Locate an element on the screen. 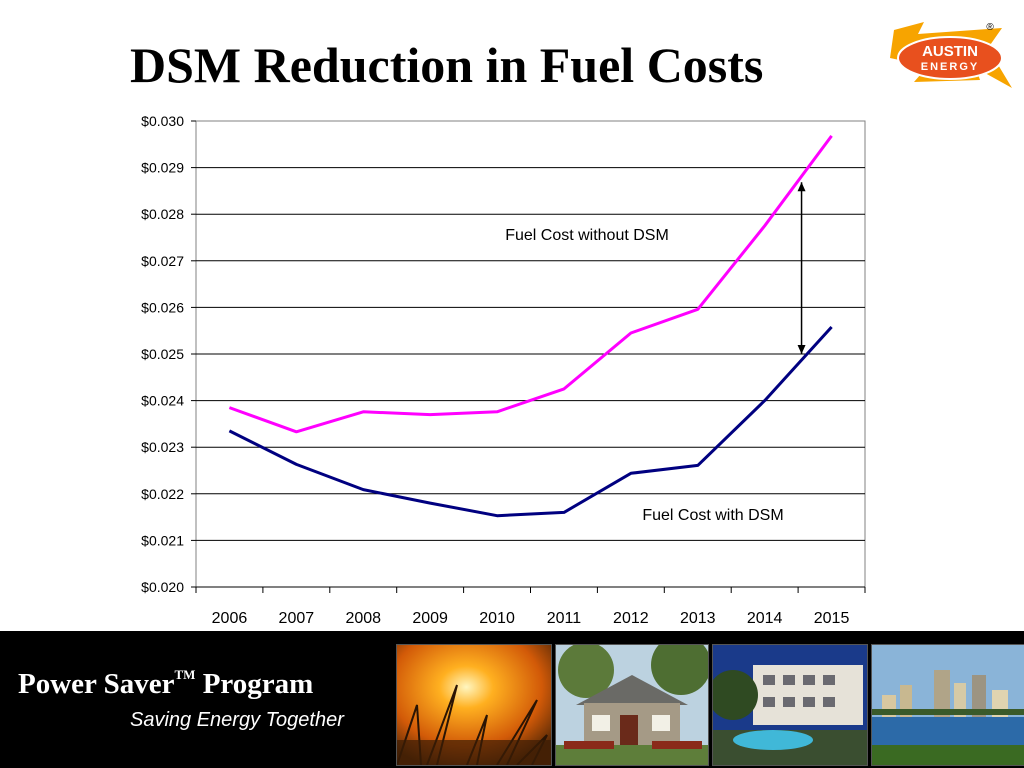  annotation-without-dsm: Fuel Cost without DSM is located at coordinates (587, 235).